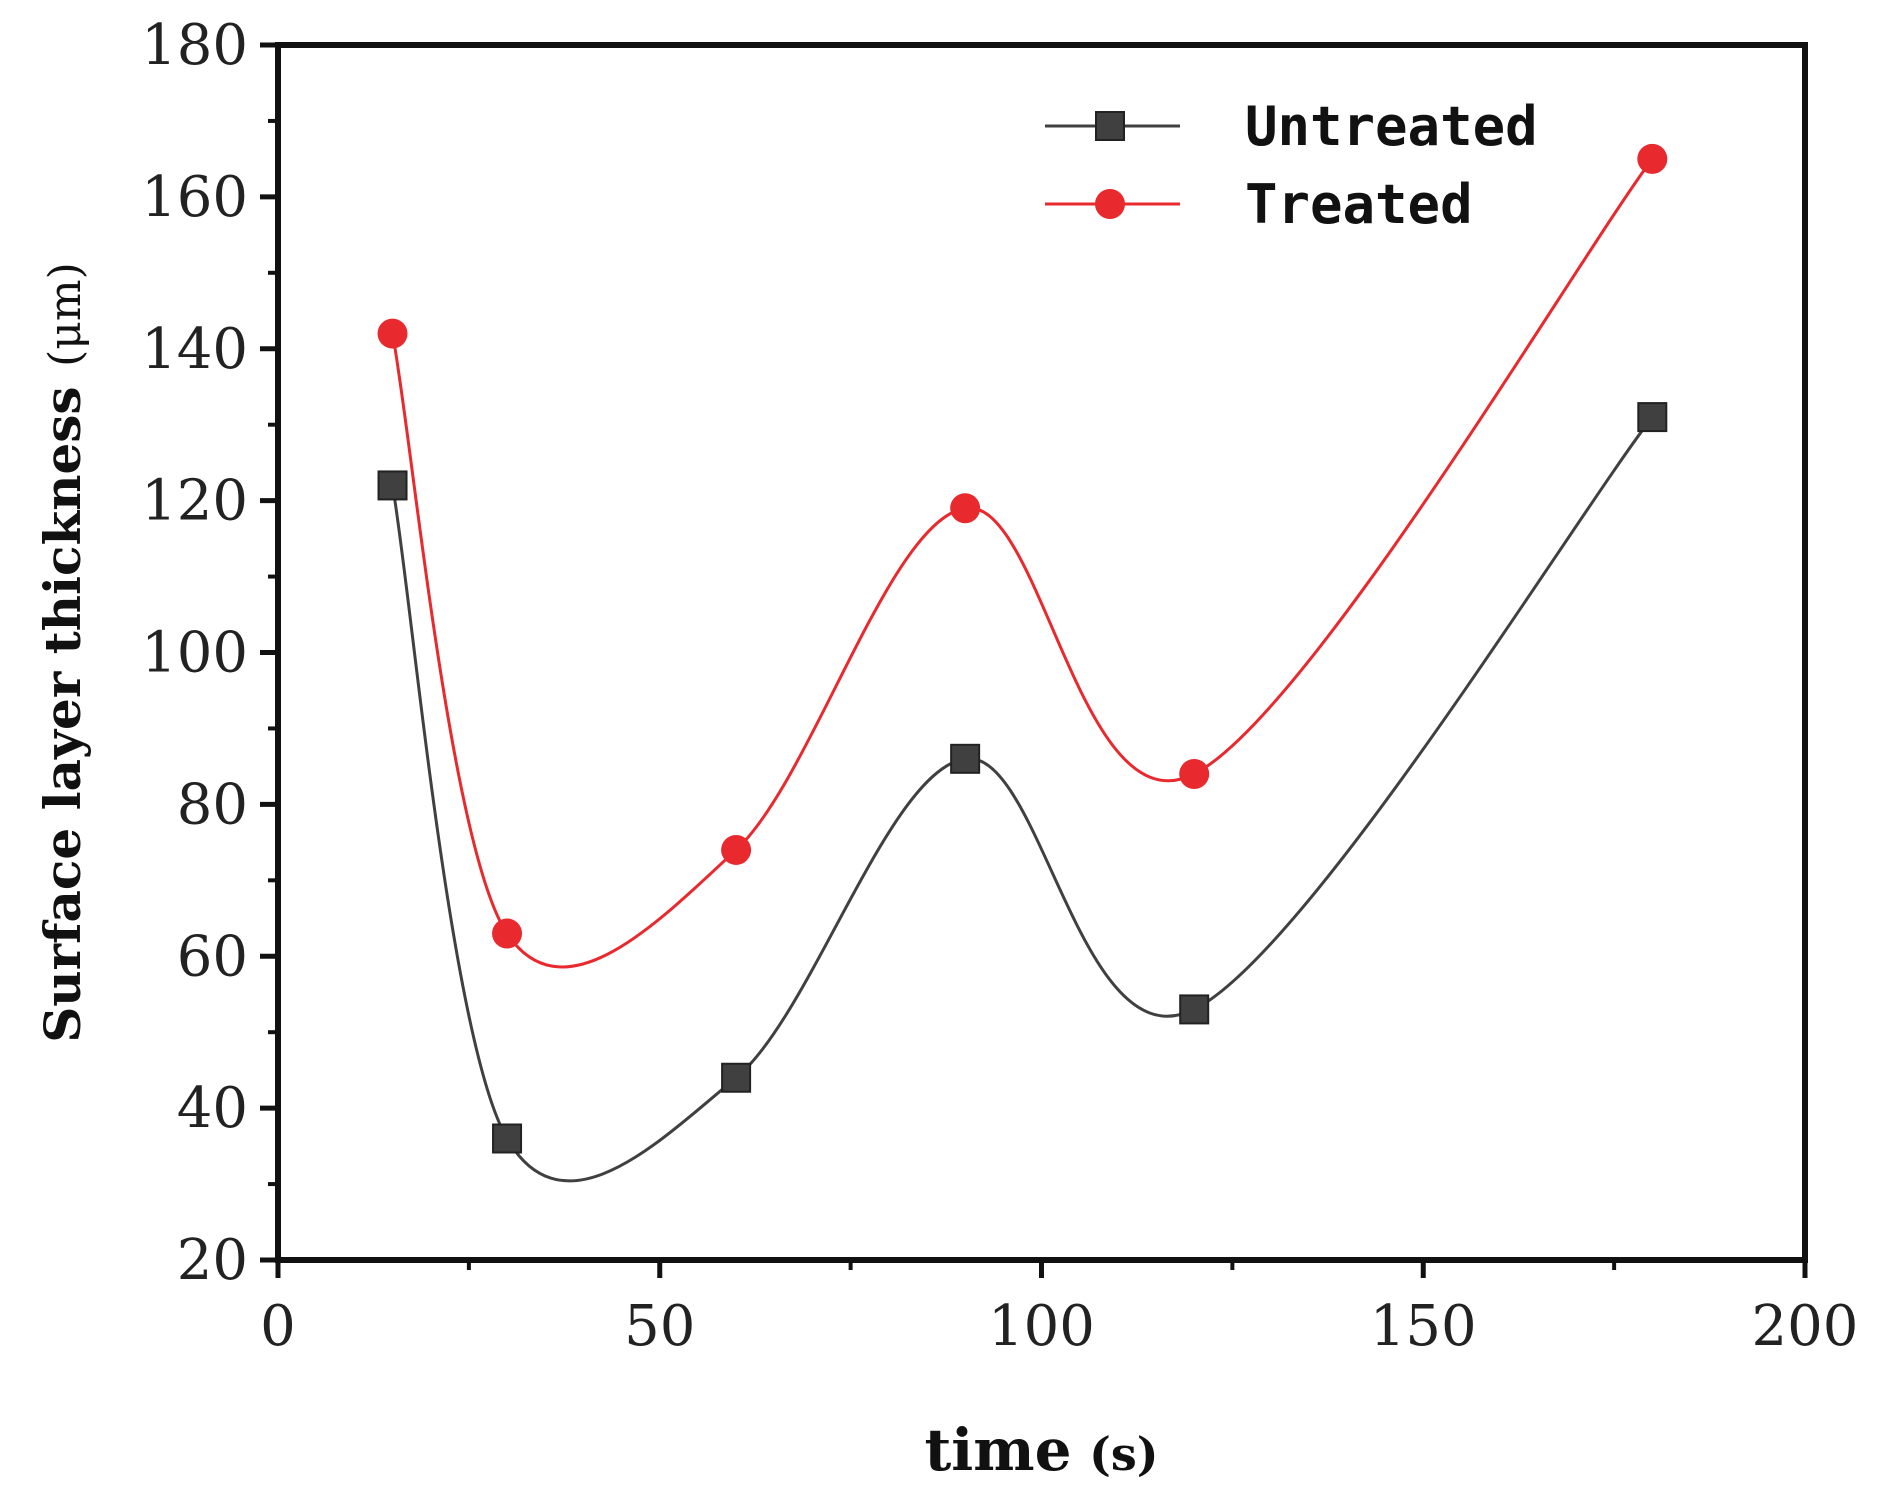 The width and height of the screenshot is (1878, 1490). I want to click on legend-label: Treated, so click(1359, 204).